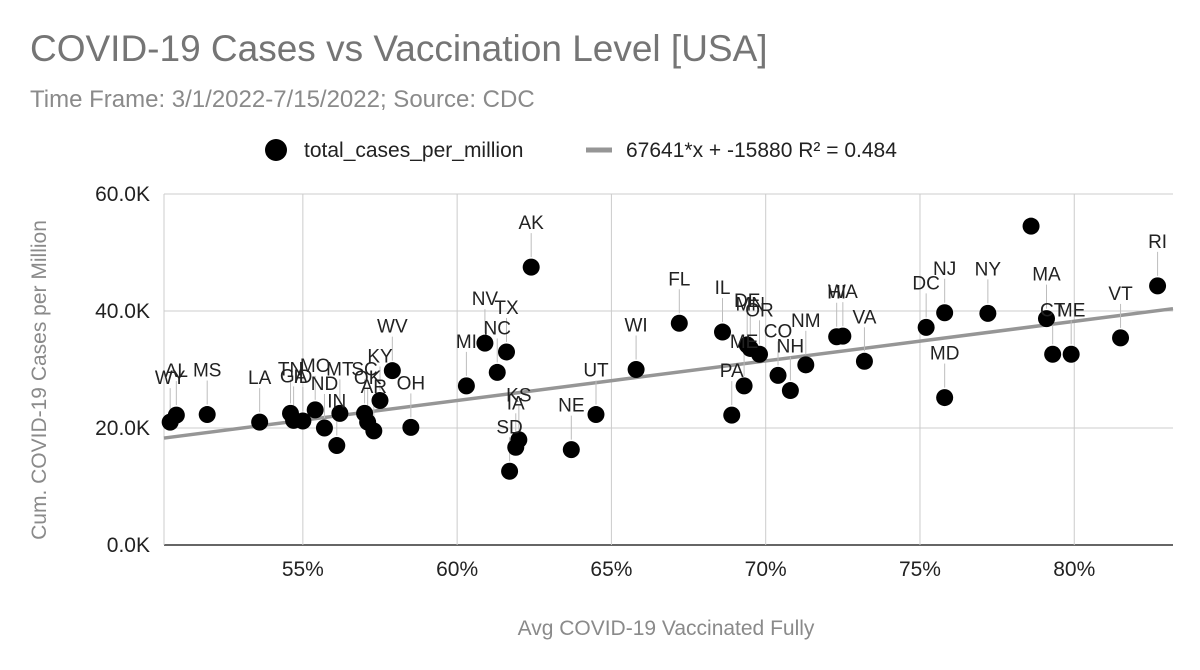 The width and height of the screenshot is (1200, 670). Describe the element at coordinates (790, 347) in the screenshot. I see `point-label: NH` at that location.